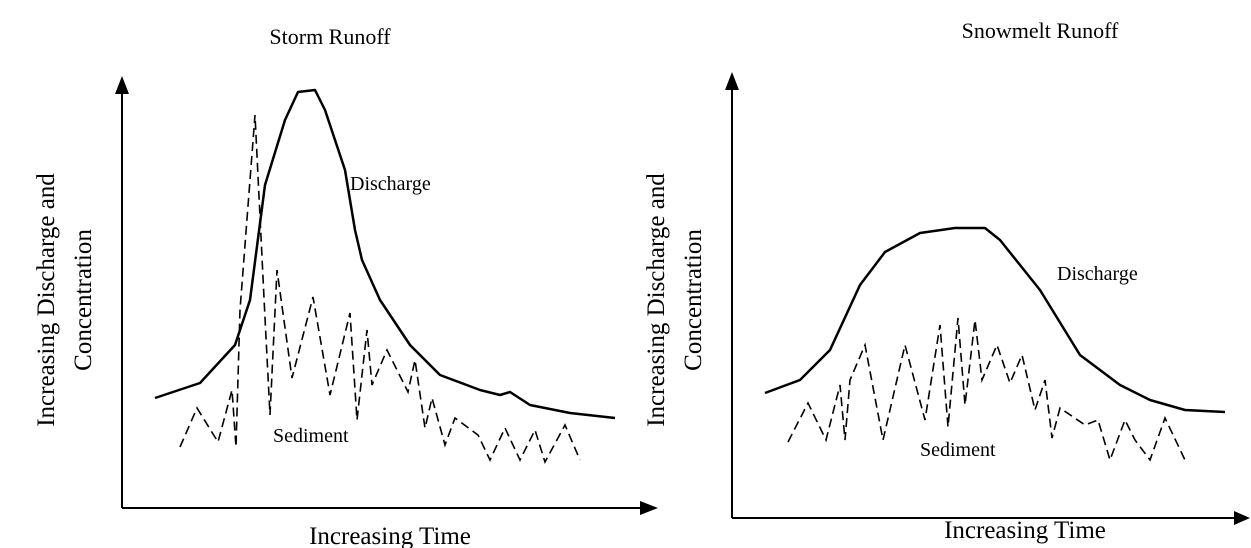 The image size is (1251, 548). What do you see at coordinates (1040, 30) in the screenshot?
I see `panel-title: Snowmelt Runoff` at bounding box center [1040, 30].